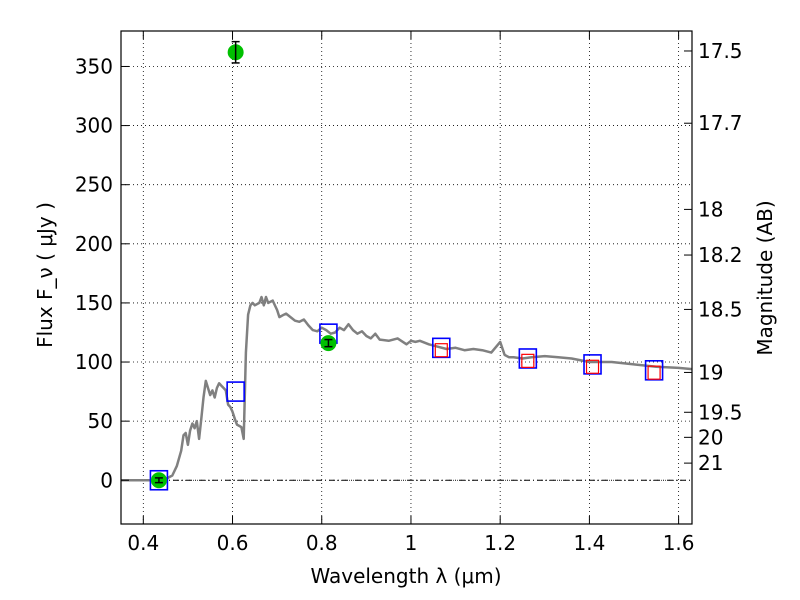  Describe the element at coordinates (45, 275) in the screenshot. I see `y-axis-title: Flux F_ν ( μJy )` at that location.